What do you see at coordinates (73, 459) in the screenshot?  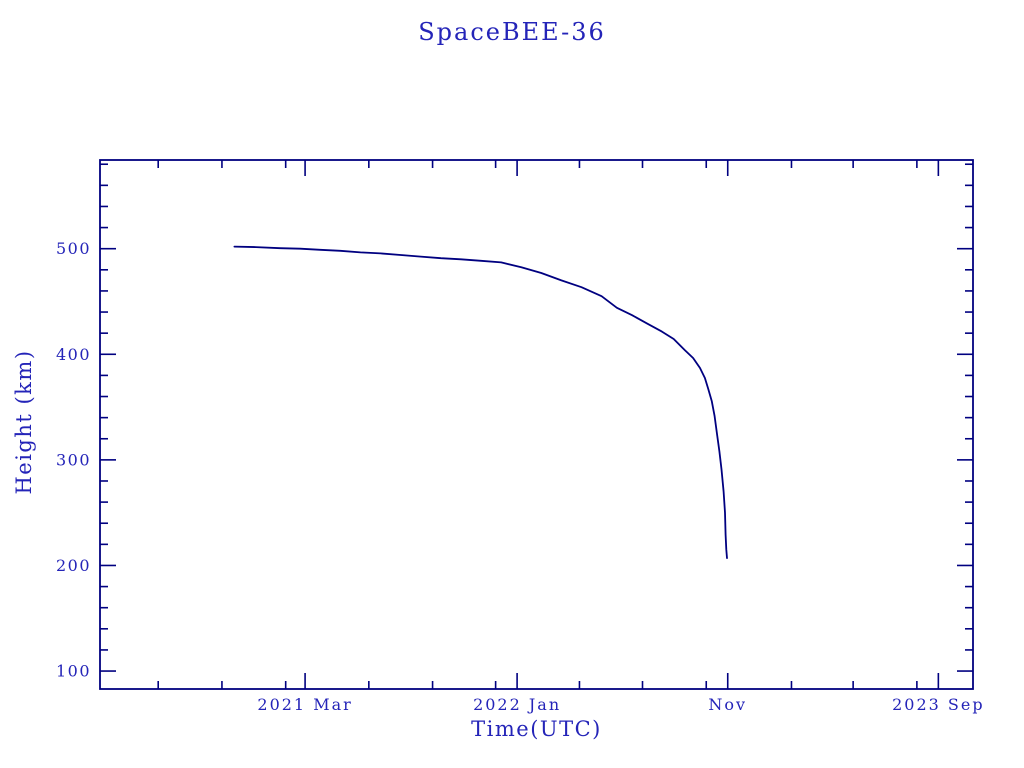 I see `y-tick-label: 300` at bounding box center [73, 459].